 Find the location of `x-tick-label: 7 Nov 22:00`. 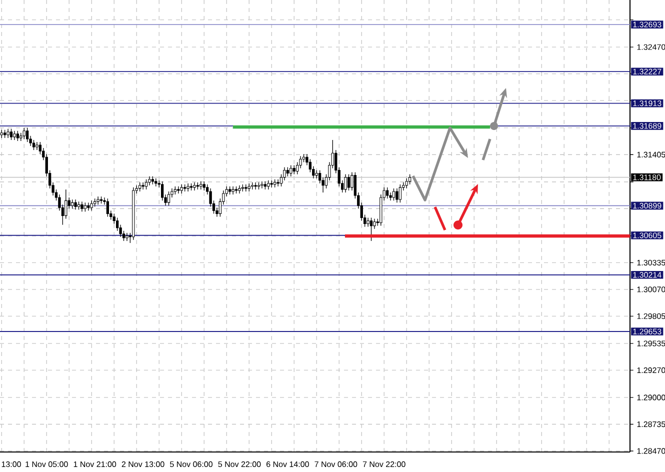

x-tick-label: 7 Nov 22:00 is located at coordinates (384, 464).